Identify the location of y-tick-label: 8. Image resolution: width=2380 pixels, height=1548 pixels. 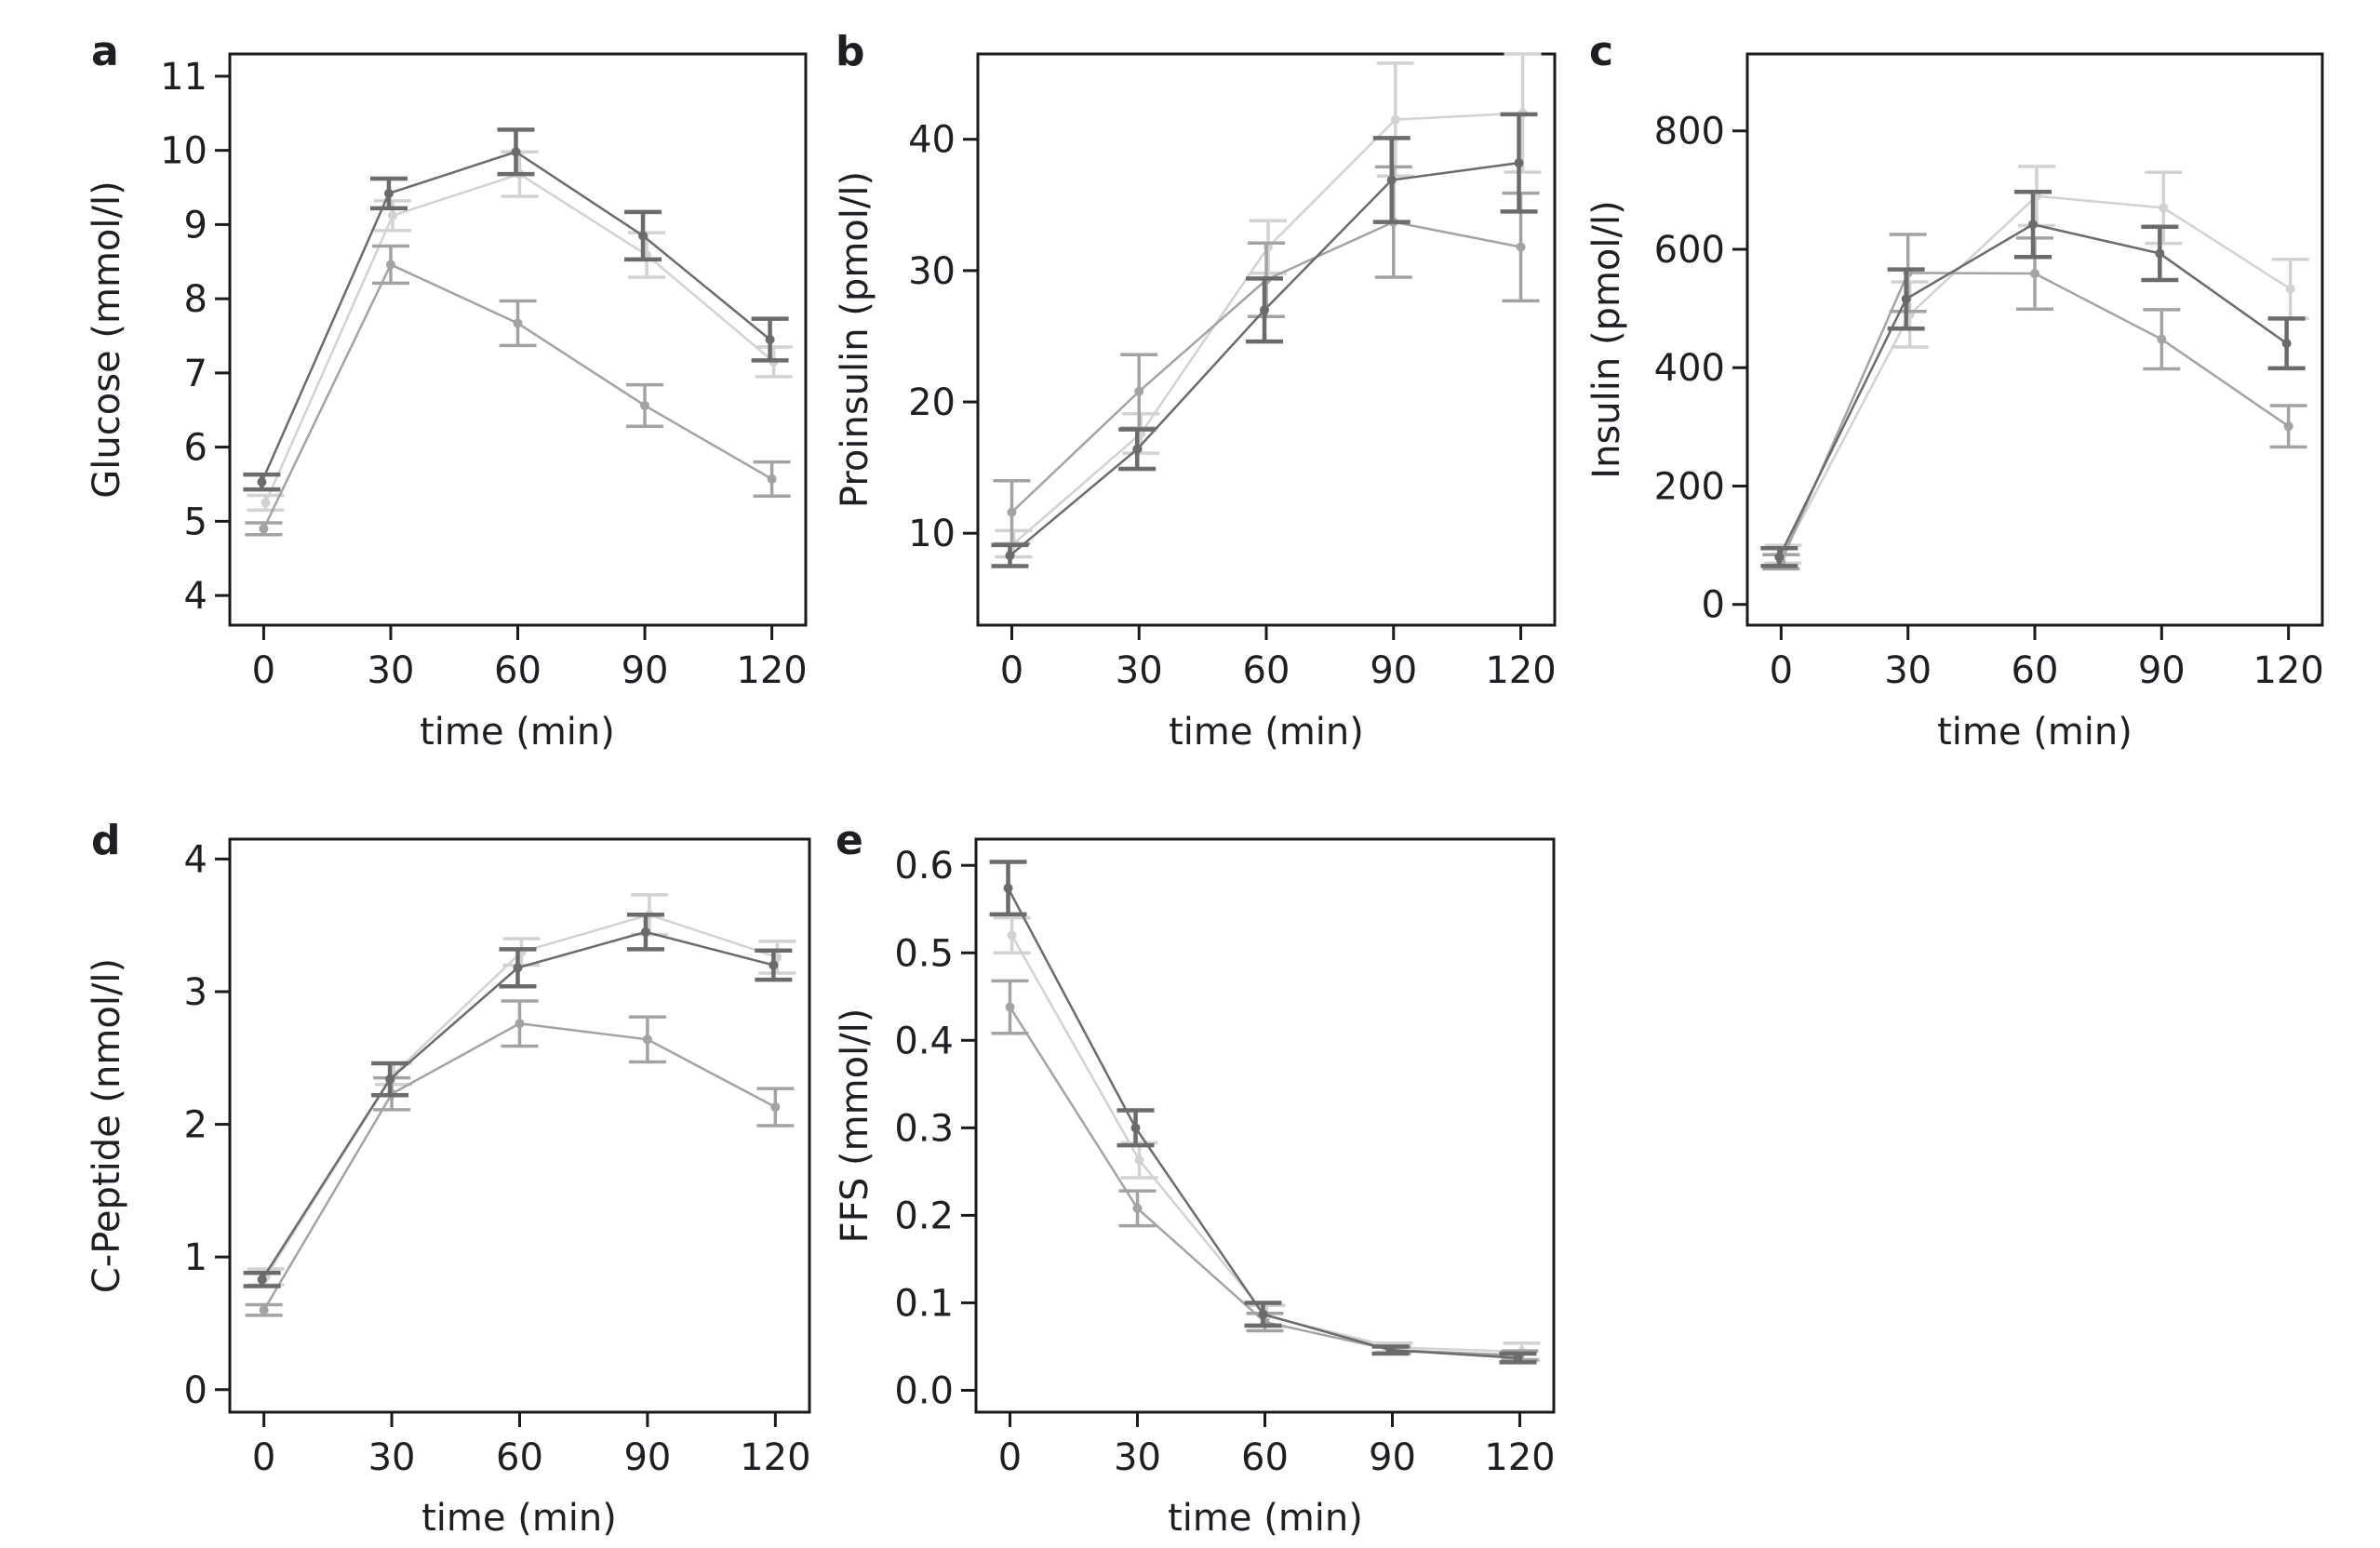
(195, 299).